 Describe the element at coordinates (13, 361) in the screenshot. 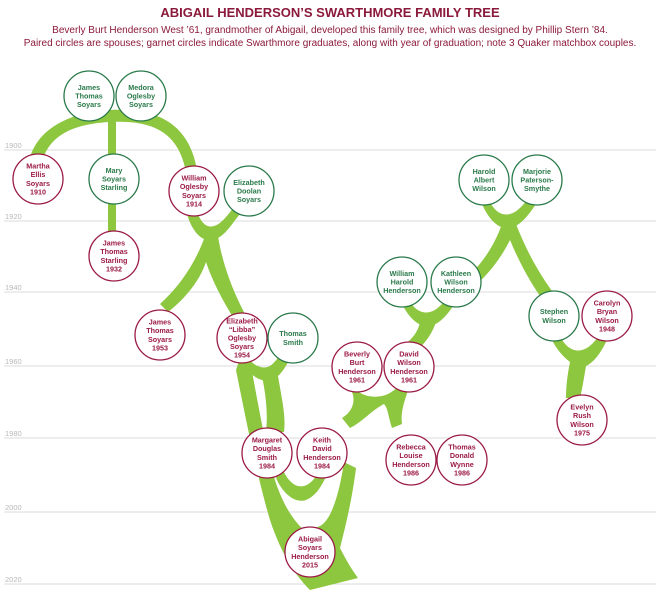

I see `year-label: 1960` at that location.